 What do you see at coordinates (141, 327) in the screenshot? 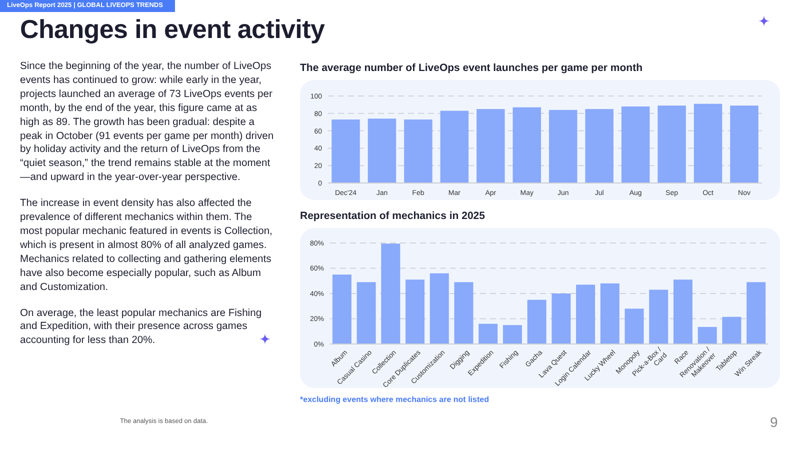
I see `text: On average, the least popular mechanics are Fishing and Expedition, with their presence across games accounting for less than 20%.` at bounding box center [141, 327].